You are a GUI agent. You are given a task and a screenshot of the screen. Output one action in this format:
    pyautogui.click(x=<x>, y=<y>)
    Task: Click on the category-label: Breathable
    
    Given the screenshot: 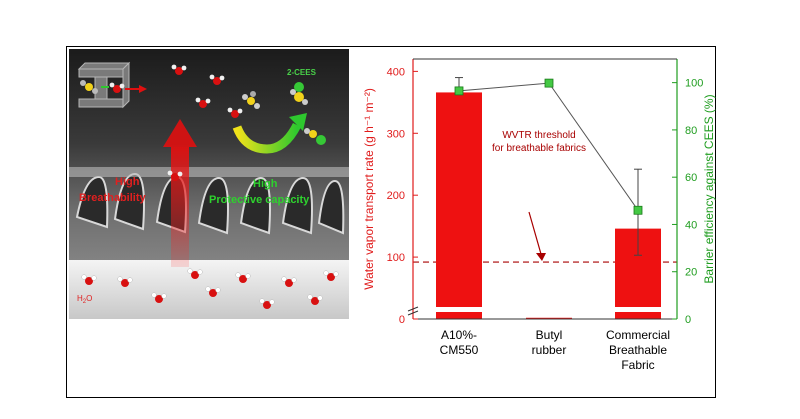 What is the action you would take?
    pyautogui.click(x=638, y=350)
    